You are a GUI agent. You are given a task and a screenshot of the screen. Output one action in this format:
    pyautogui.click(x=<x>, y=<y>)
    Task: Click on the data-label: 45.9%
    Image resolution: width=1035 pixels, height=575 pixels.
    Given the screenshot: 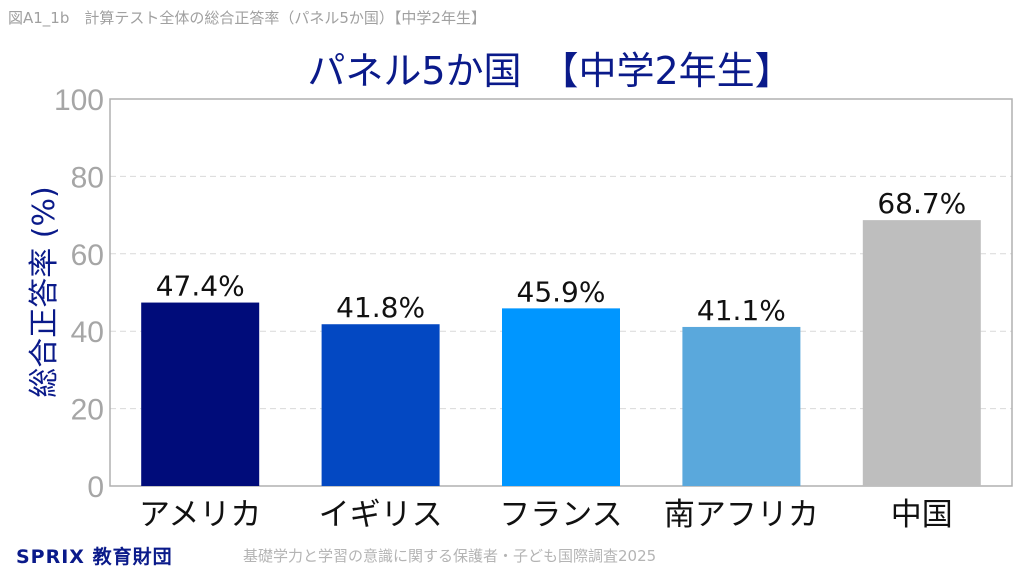 What is the action you would take?
    pyautogui.click(x=561, y=291)
    